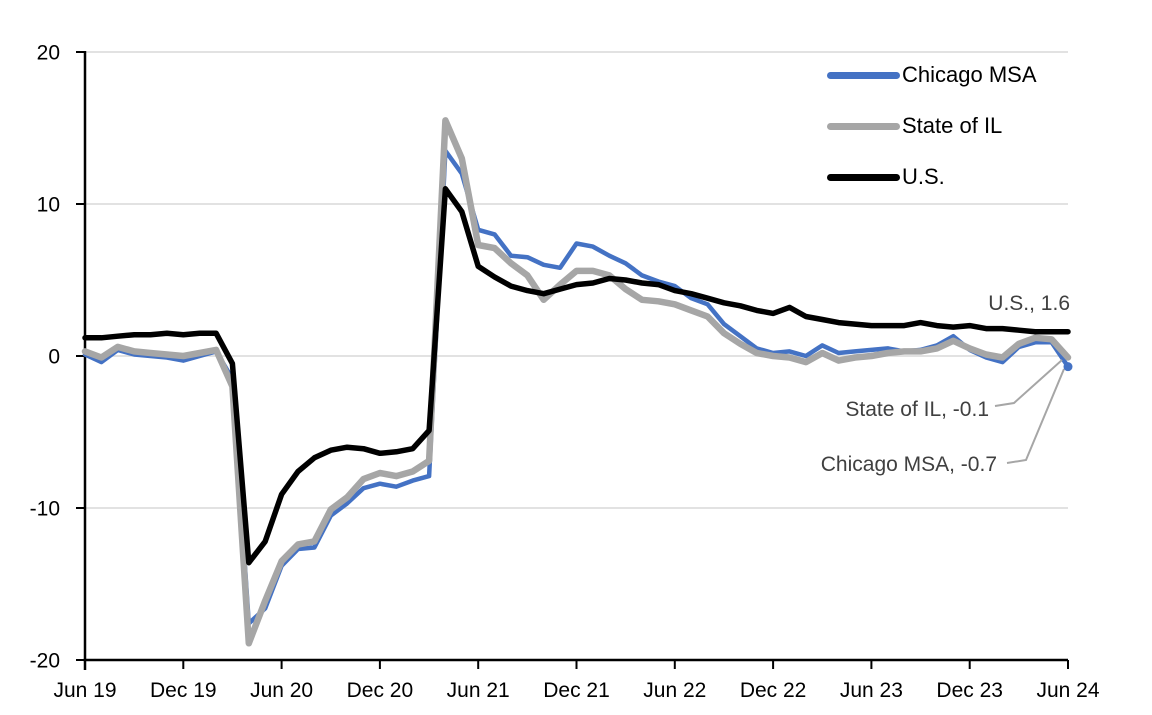 The height and width of the screenshot is (715, 1152). I want to click on legend-swatch-chicago-msa, so click(863, 75).